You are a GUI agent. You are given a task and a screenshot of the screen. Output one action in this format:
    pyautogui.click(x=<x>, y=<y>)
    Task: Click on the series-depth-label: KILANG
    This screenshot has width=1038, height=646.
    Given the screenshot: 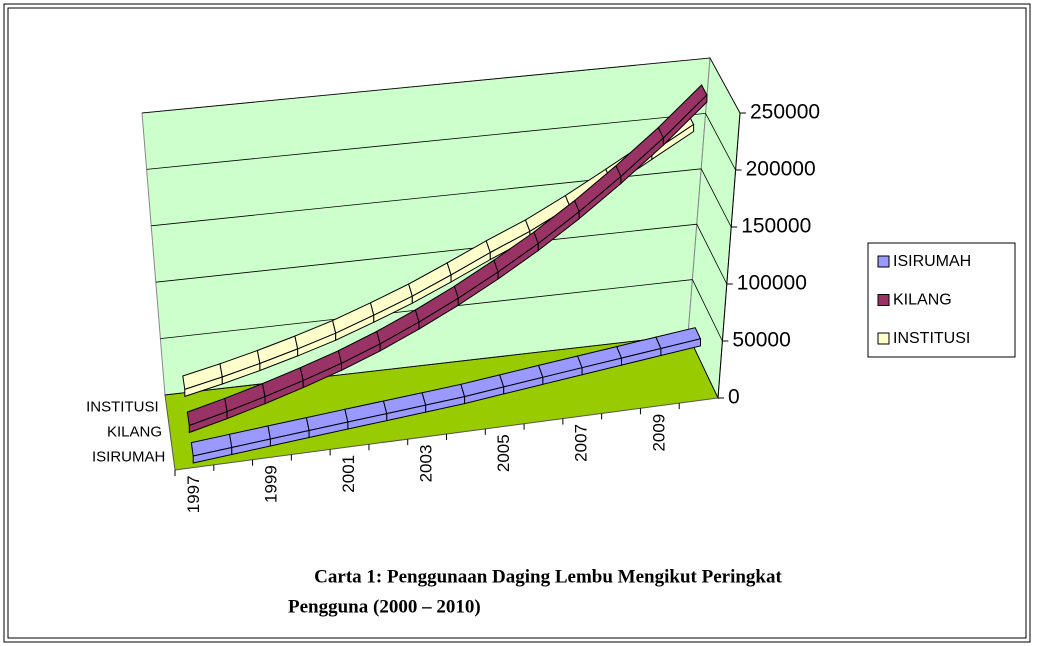 What is the action you would take?
    pyautogui.click(x=134, y=431)
    